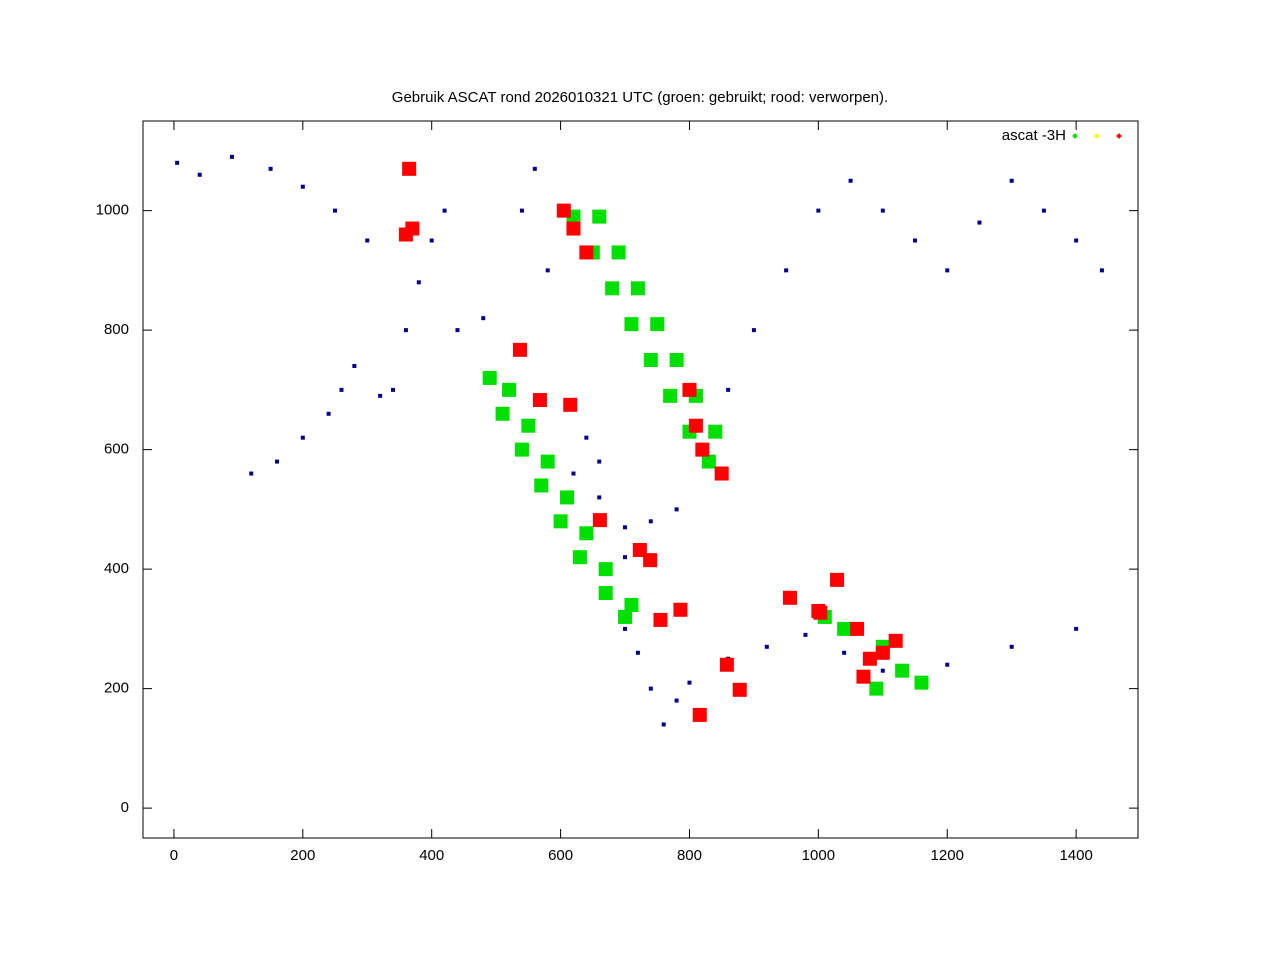 This screenshot has height=960, width=1280. What do you see at coordinates (116, 449) in the screenshot?
I see `y-tick-label: 600` at bounding box center [116, 449].